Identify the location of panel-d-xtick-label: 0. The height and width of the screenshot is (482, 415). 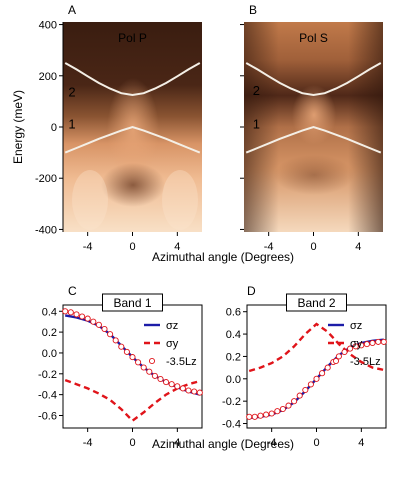
(316, 443).